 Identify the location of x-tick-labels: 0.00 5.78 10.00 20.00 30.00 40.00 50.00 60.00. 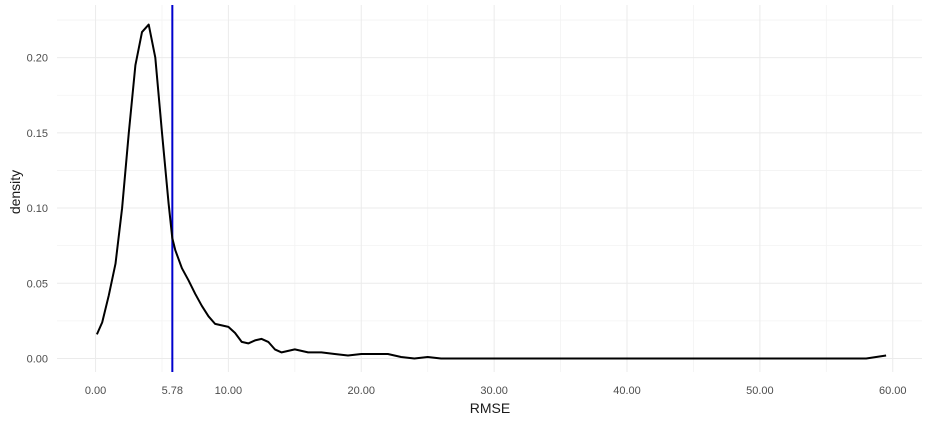
(496, 391).